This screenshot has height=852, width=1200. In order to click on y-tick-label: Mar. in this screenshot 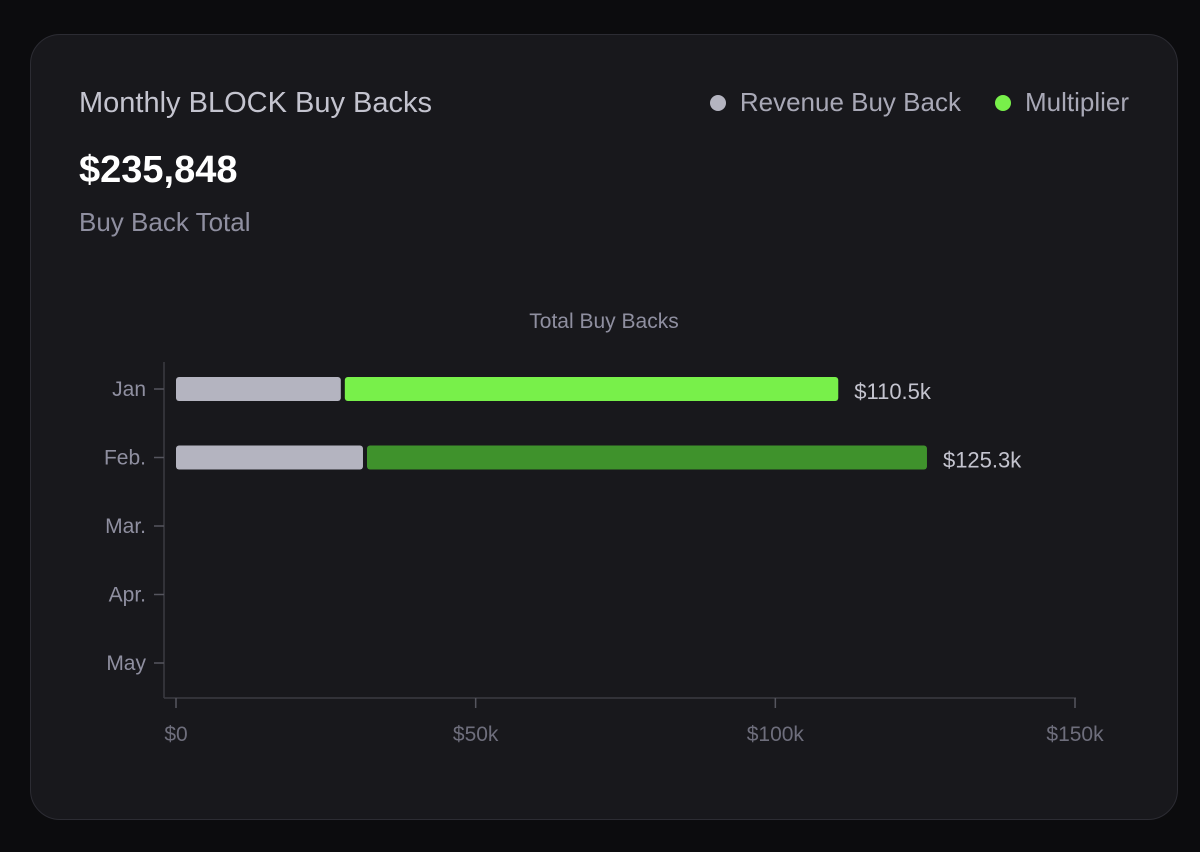, I will do `click(125, 526)`.